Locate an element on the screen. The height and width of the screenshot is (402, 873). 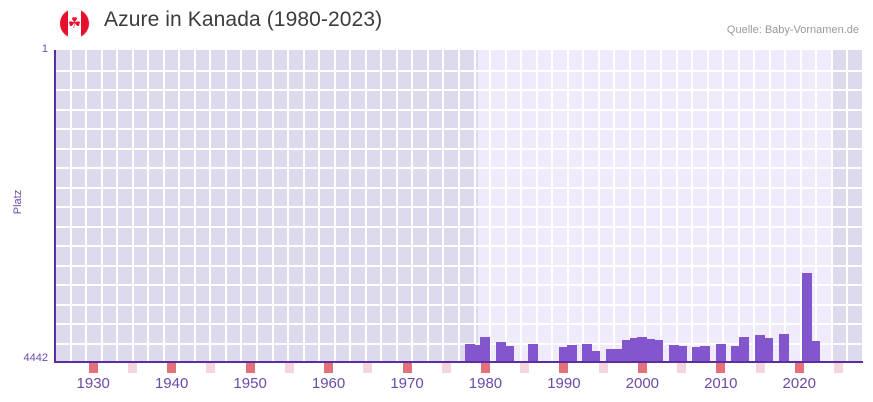
flag-band-right is located at coordinates (85, 23).